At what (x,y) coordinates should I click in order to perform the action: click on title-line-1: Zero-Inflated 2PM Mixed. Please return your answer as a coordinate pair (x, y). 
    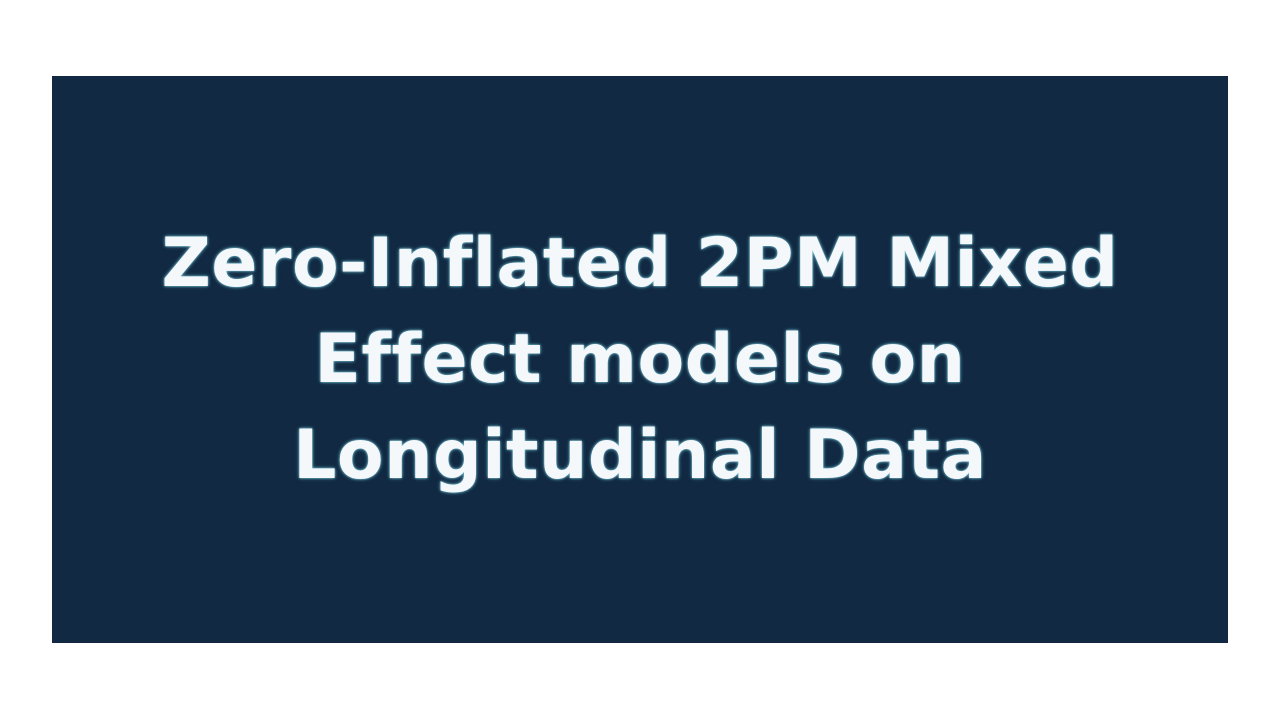
    Looking at the image, I should click on (640, 263).